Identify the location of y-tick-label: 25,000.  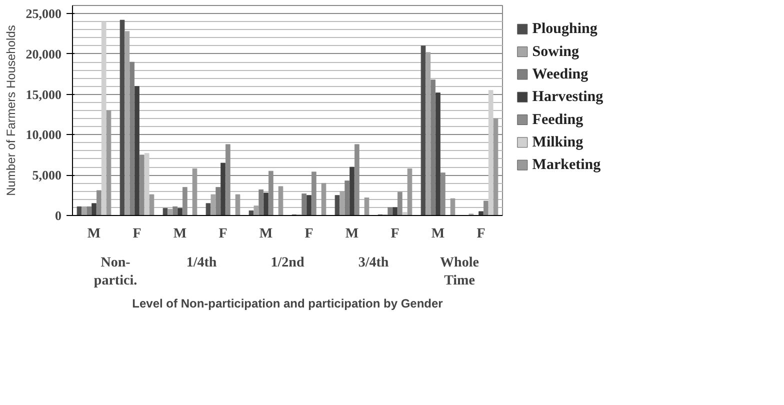
(44, 14).